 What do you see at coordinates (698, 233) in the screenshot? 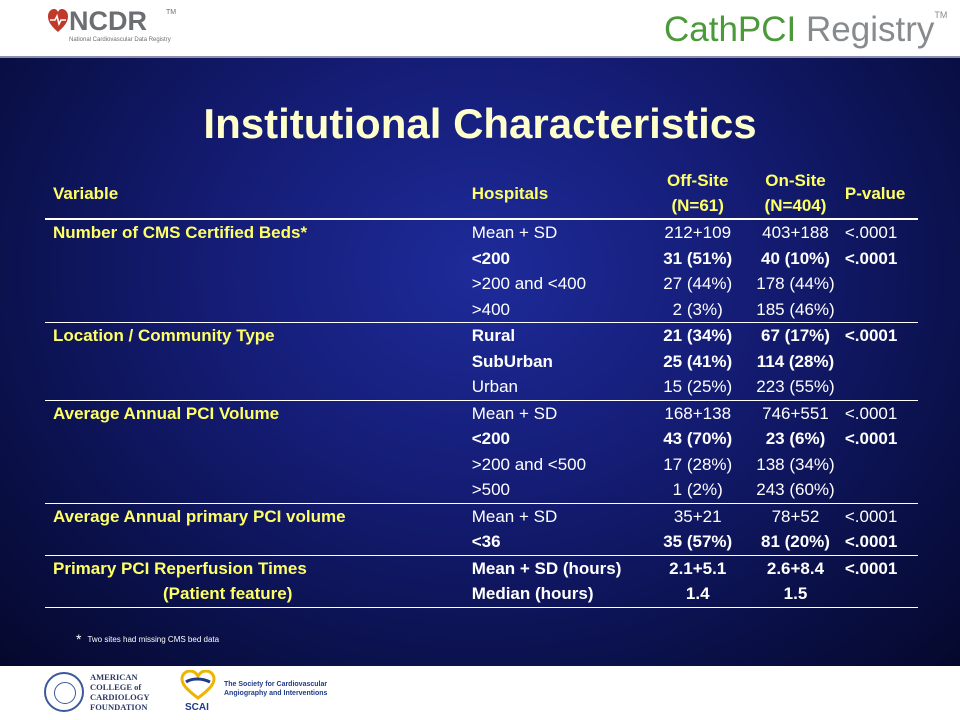
I see `row-offsite: 212+109` at bounding box center [698, 233].